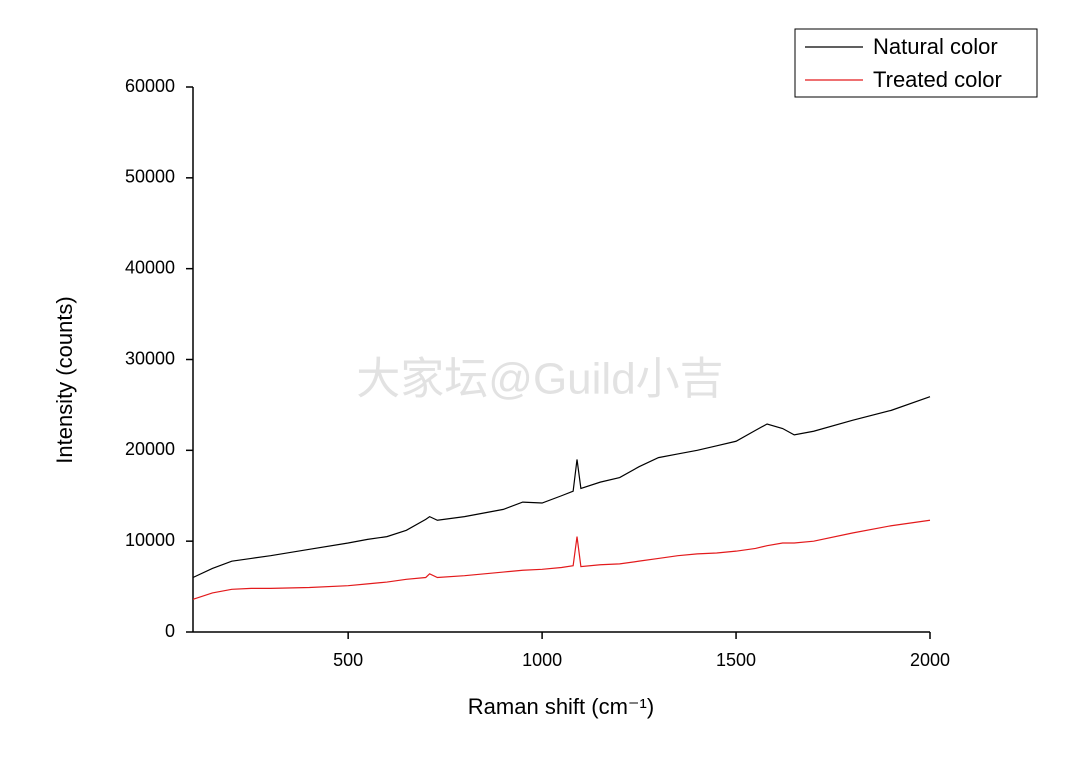  I want to click on y-tick-label: 0, so click(170, 631).